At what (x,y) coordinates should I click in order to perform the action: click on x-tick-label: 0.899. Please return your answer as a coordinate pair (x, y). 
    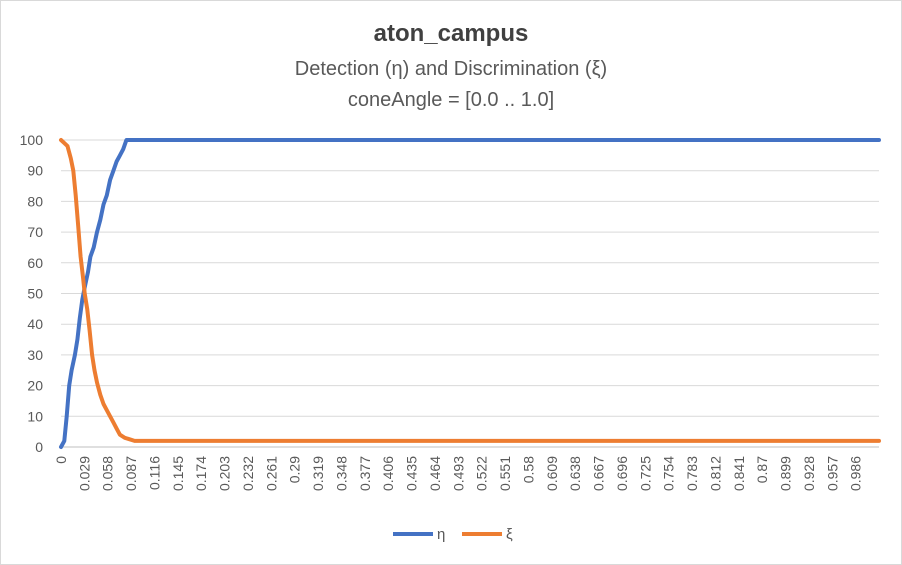
    Looking at the image, I should click on (786, 473).